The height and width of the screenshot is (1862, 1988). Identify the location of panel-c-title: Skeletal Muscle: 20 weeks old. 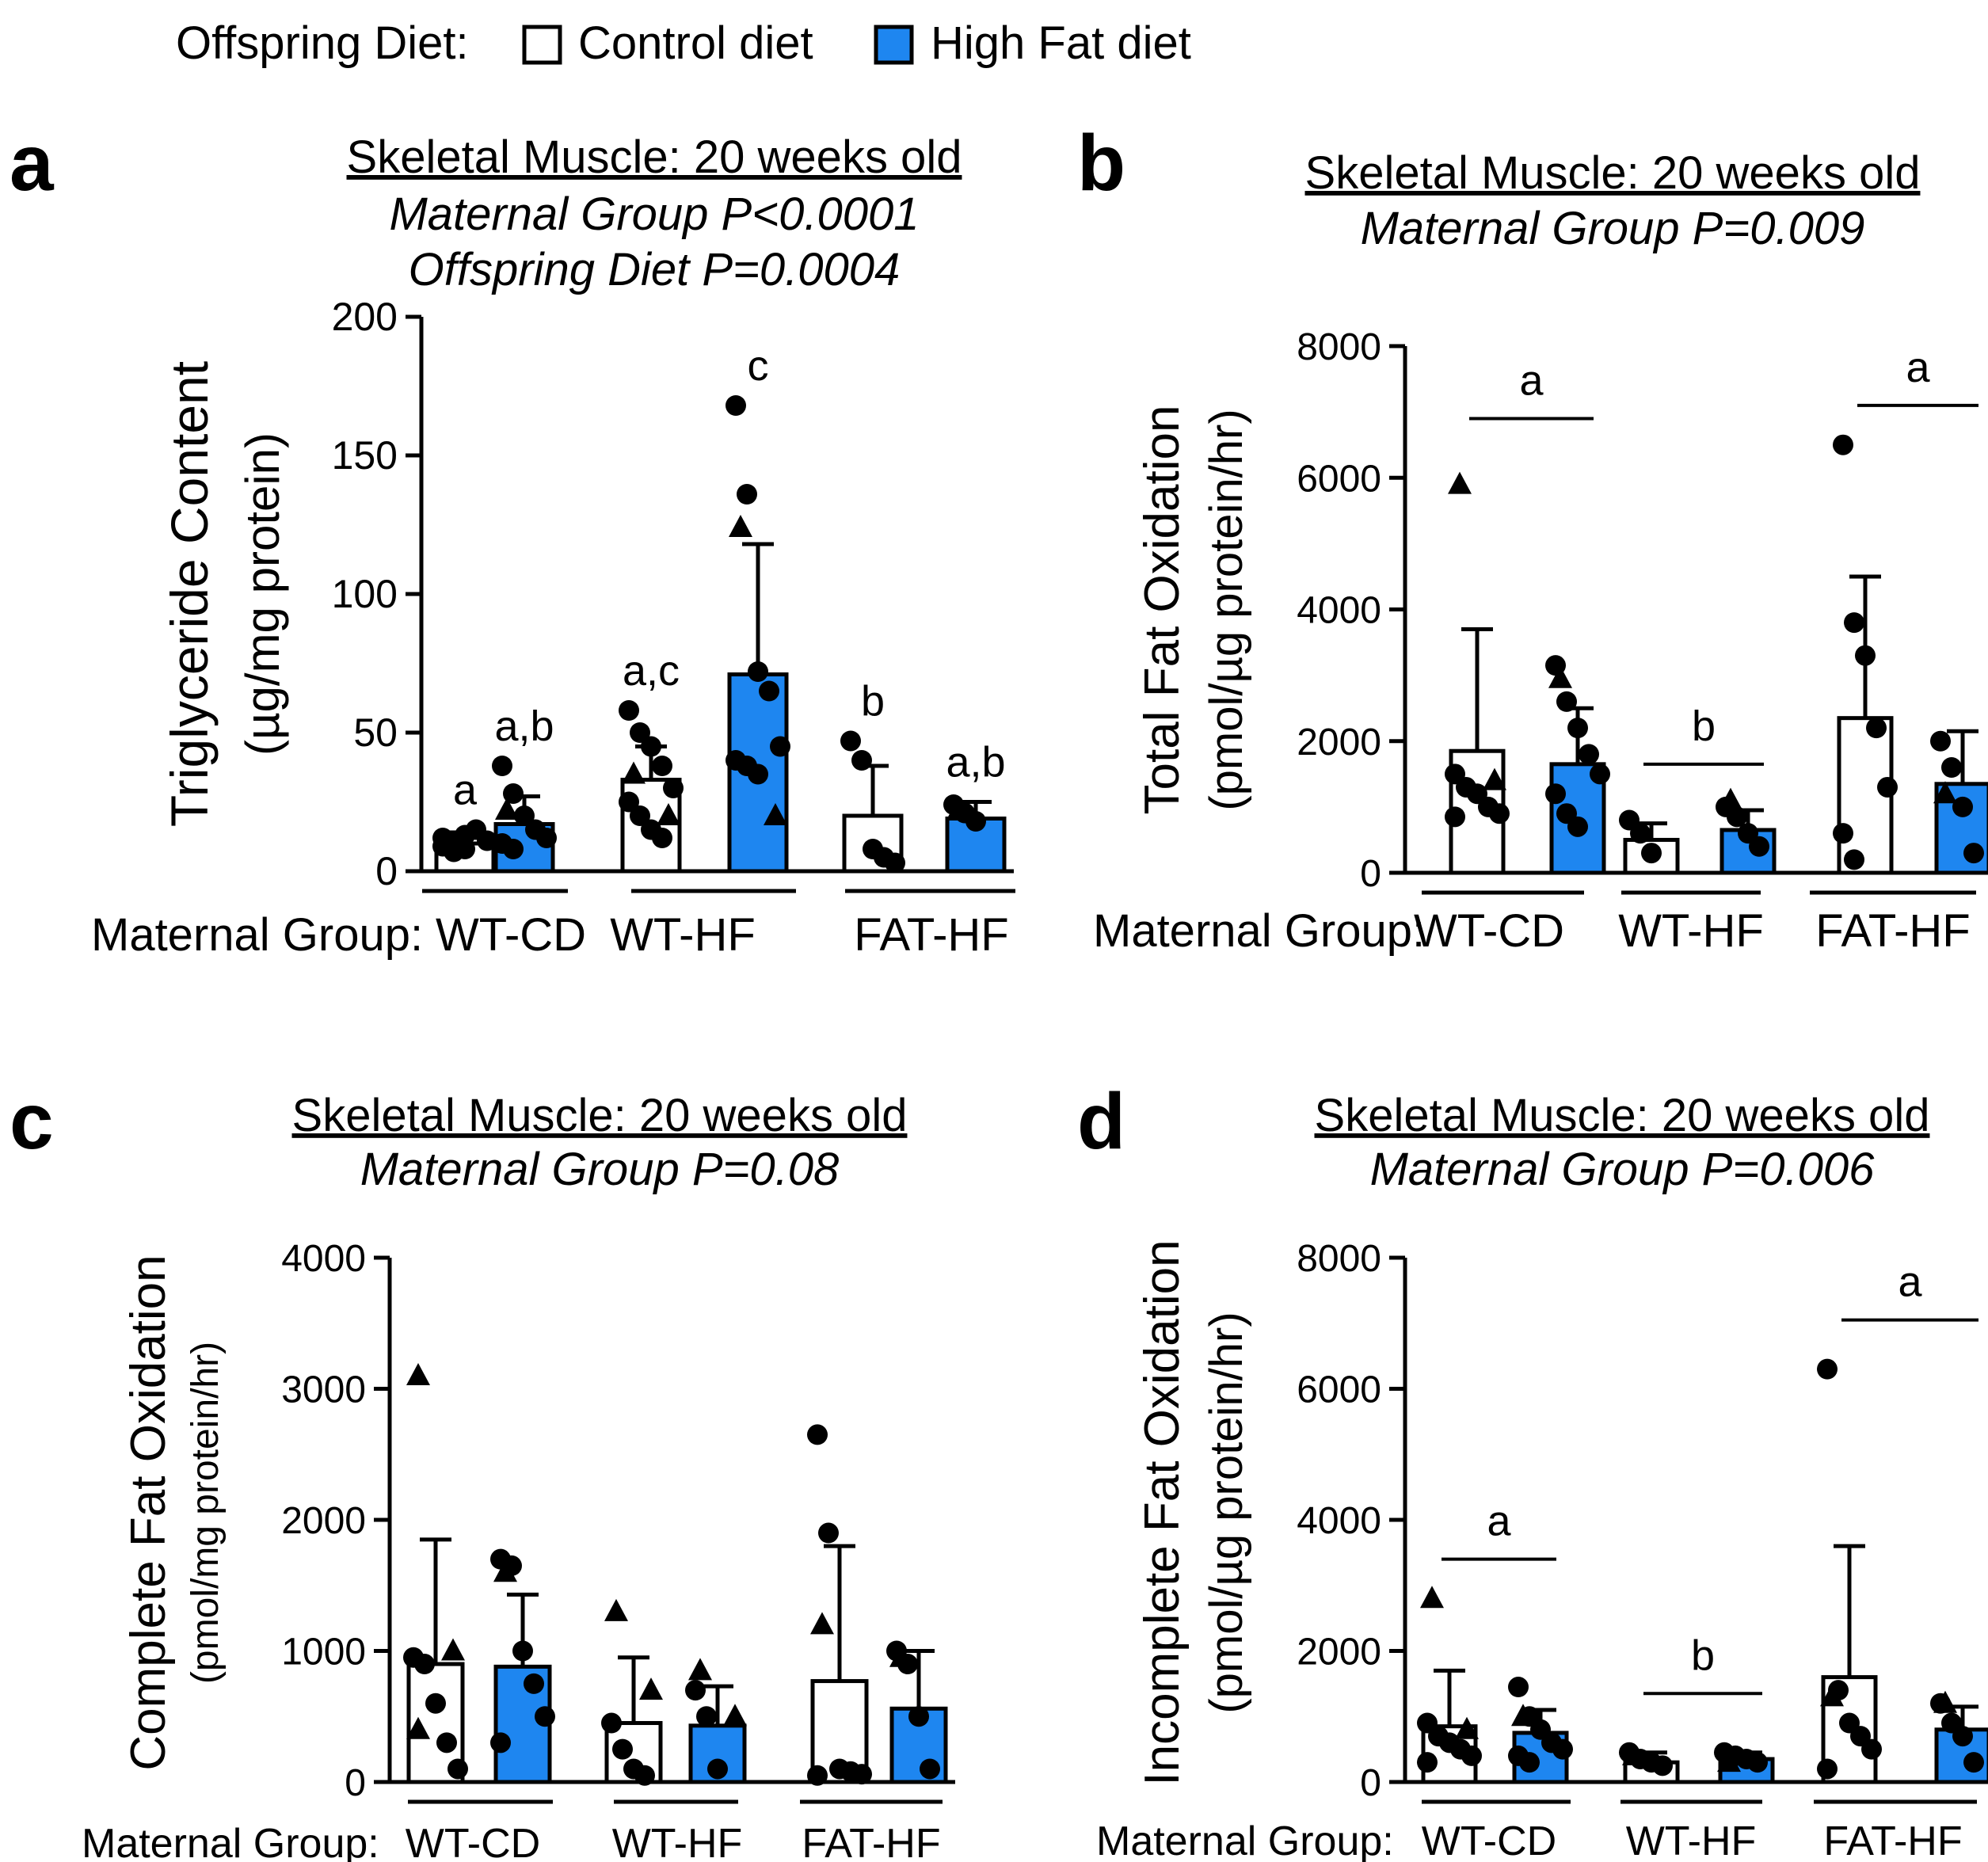
(600, 1116).